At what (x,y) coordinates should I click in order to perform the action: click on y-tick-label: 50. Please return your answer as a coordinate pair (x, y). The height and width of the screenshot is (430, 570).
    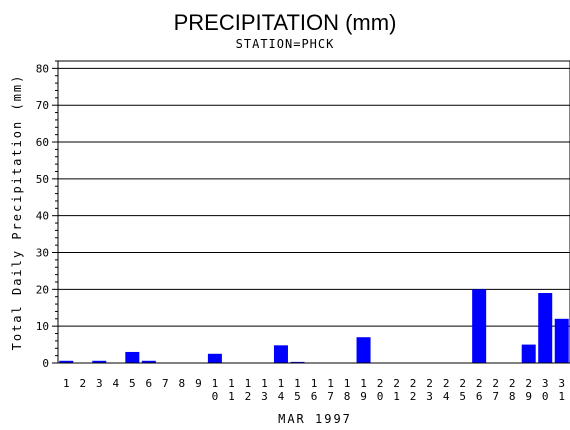
    Looking at the image, I should click on (42, 179).